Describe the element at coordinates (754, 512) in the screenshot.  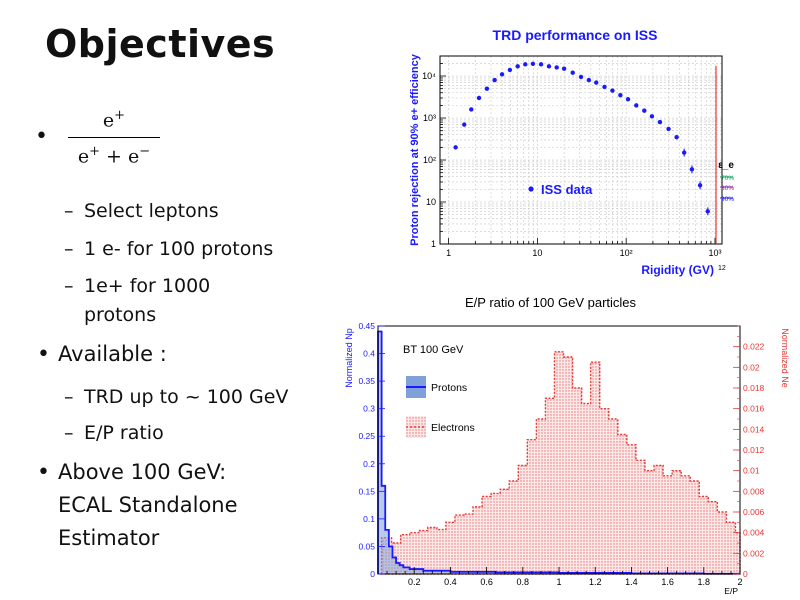
I see `ep-y2-tick-label: 0.006` at that location.